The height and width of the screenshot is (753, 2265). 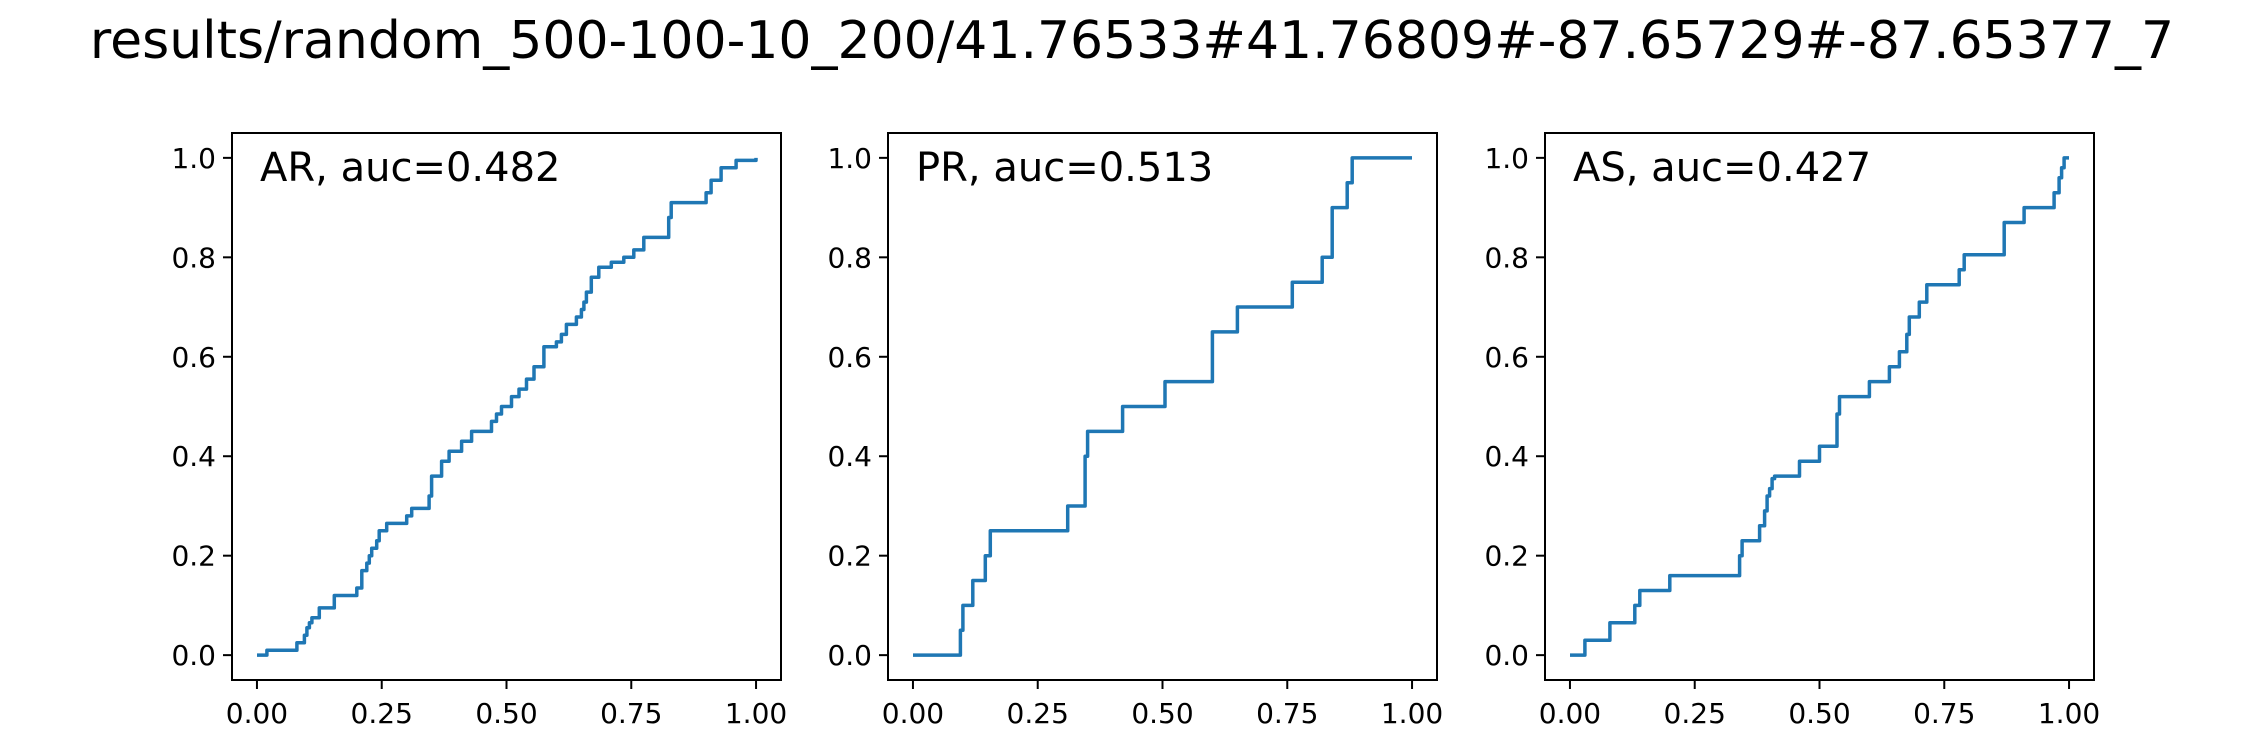 What do you see at coordinates (1064, 168) in the screenshot?
I see `panel-label: PR, auc=0.513` at bounding box center [1064, 168].